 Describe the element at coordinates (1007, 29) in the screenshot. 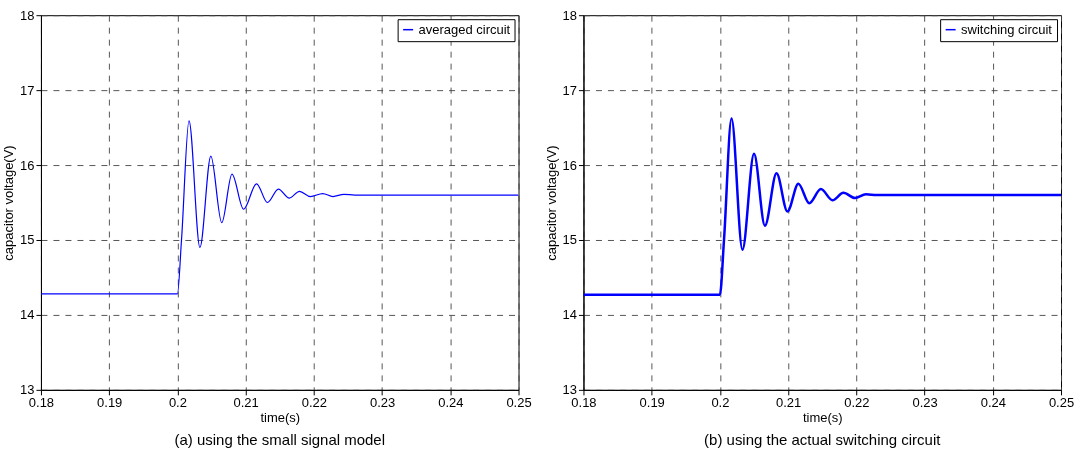

I see `legend-label: switching circuit` at that location.